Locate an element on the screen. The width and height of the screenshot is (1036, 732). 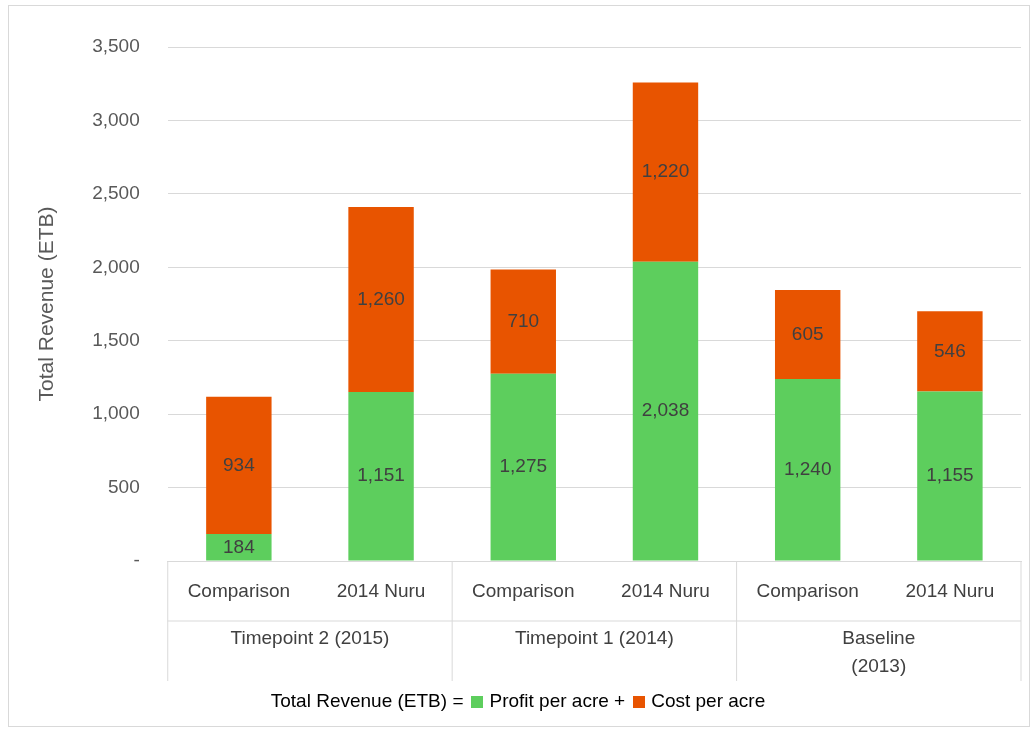
data-label: 1,155 is located at coordinates (950, 475).